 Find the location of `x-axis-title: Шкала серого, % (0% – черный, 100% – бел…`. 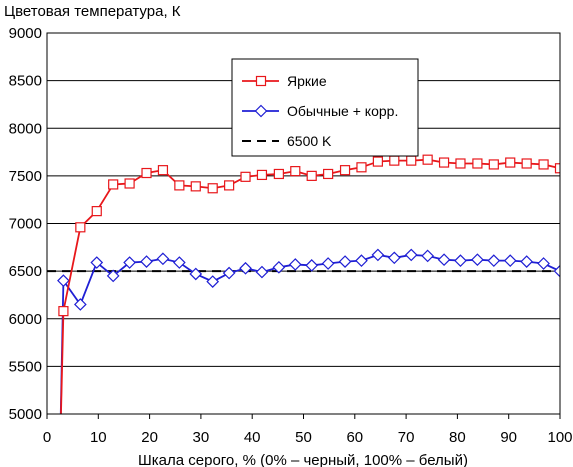

x-axis-title: Шкала серого, % (0% – черный, 100% – бел… is located at coordinates (303, 459).